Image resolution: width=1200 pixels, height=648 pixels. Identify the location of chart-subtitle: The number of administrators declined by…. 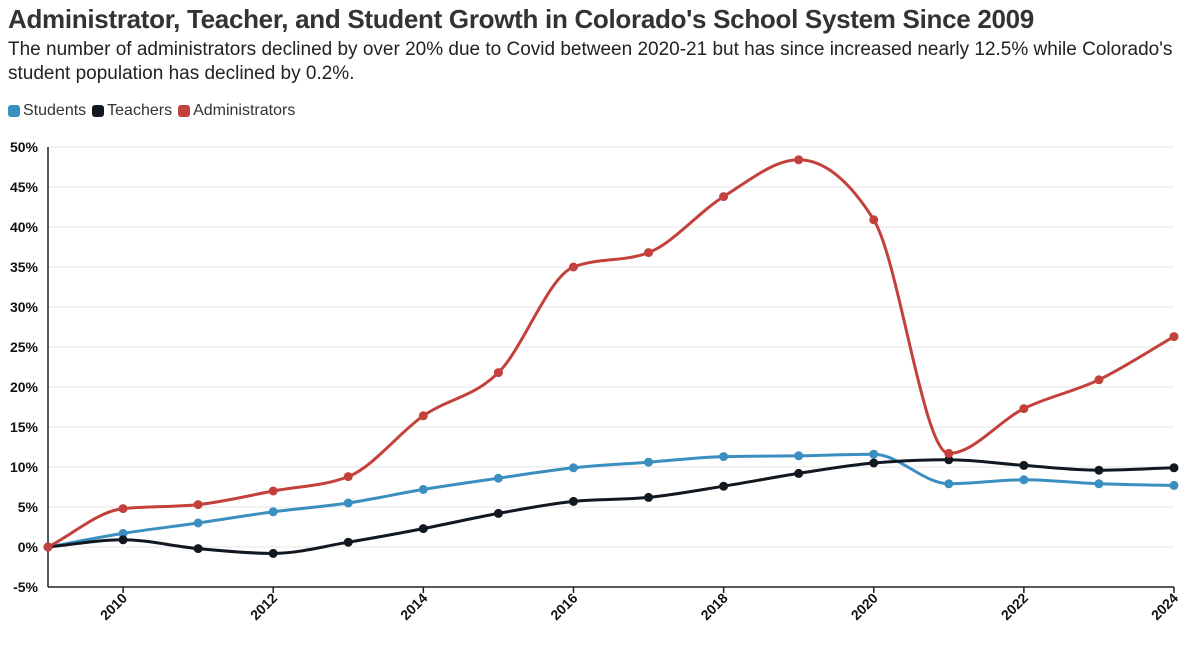
(590, 61).